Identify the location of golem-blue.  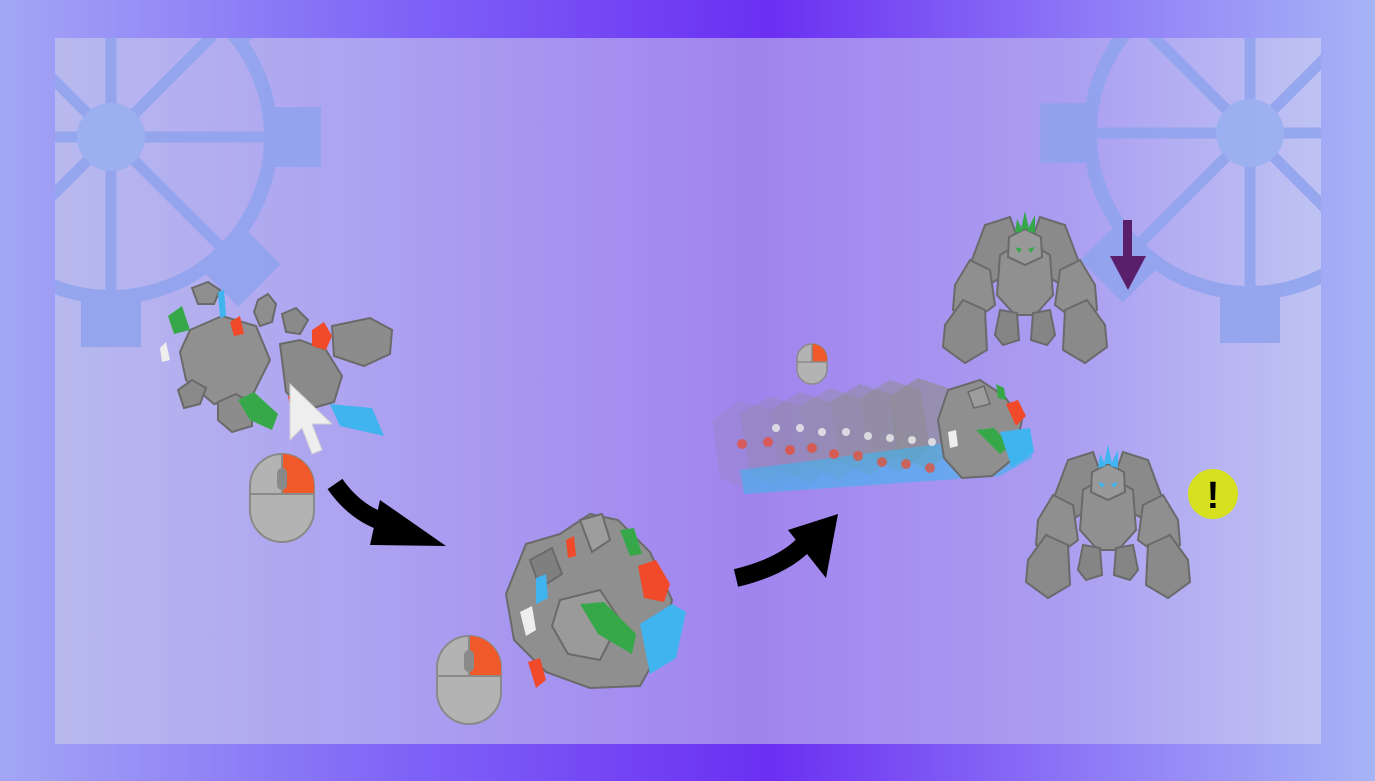
(1108, 521).